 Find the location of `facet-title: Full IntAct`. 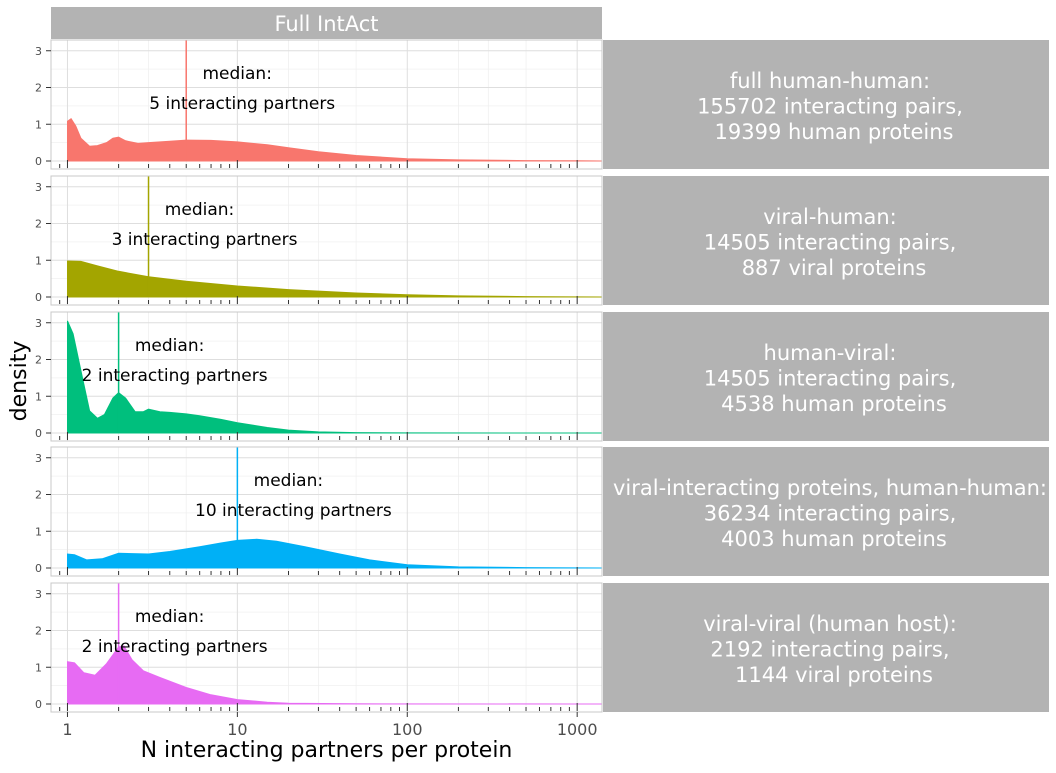

facet-title: Full IntAct is located at coordinates (326, 24).